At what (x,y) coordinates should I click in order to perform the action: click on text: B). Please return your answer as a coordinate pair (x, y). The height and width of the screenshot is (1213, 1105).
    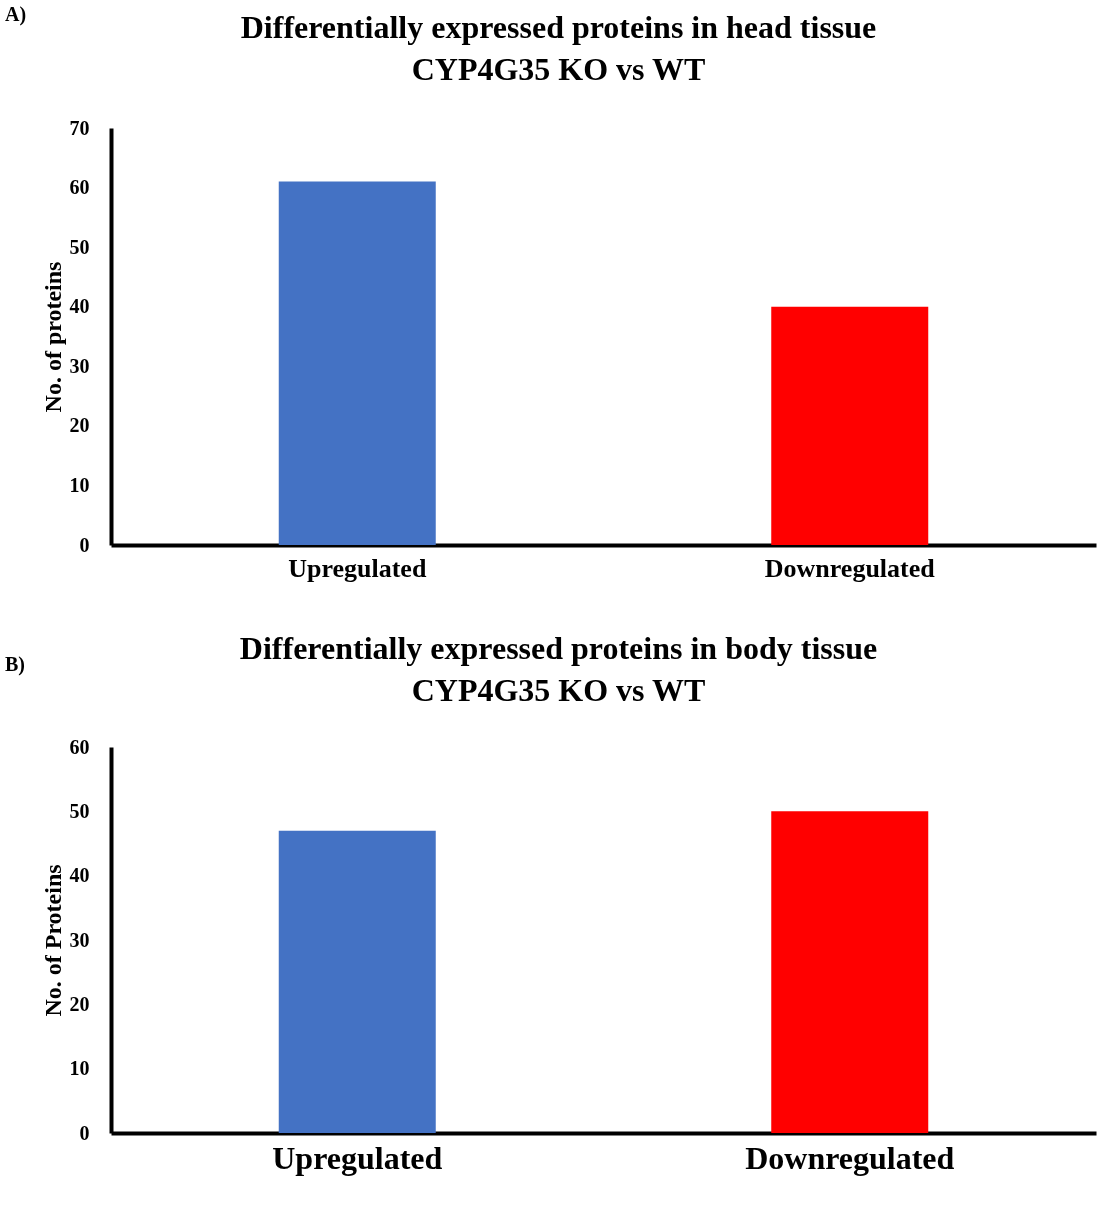
    Looking at the image, I should click on (15, 664).